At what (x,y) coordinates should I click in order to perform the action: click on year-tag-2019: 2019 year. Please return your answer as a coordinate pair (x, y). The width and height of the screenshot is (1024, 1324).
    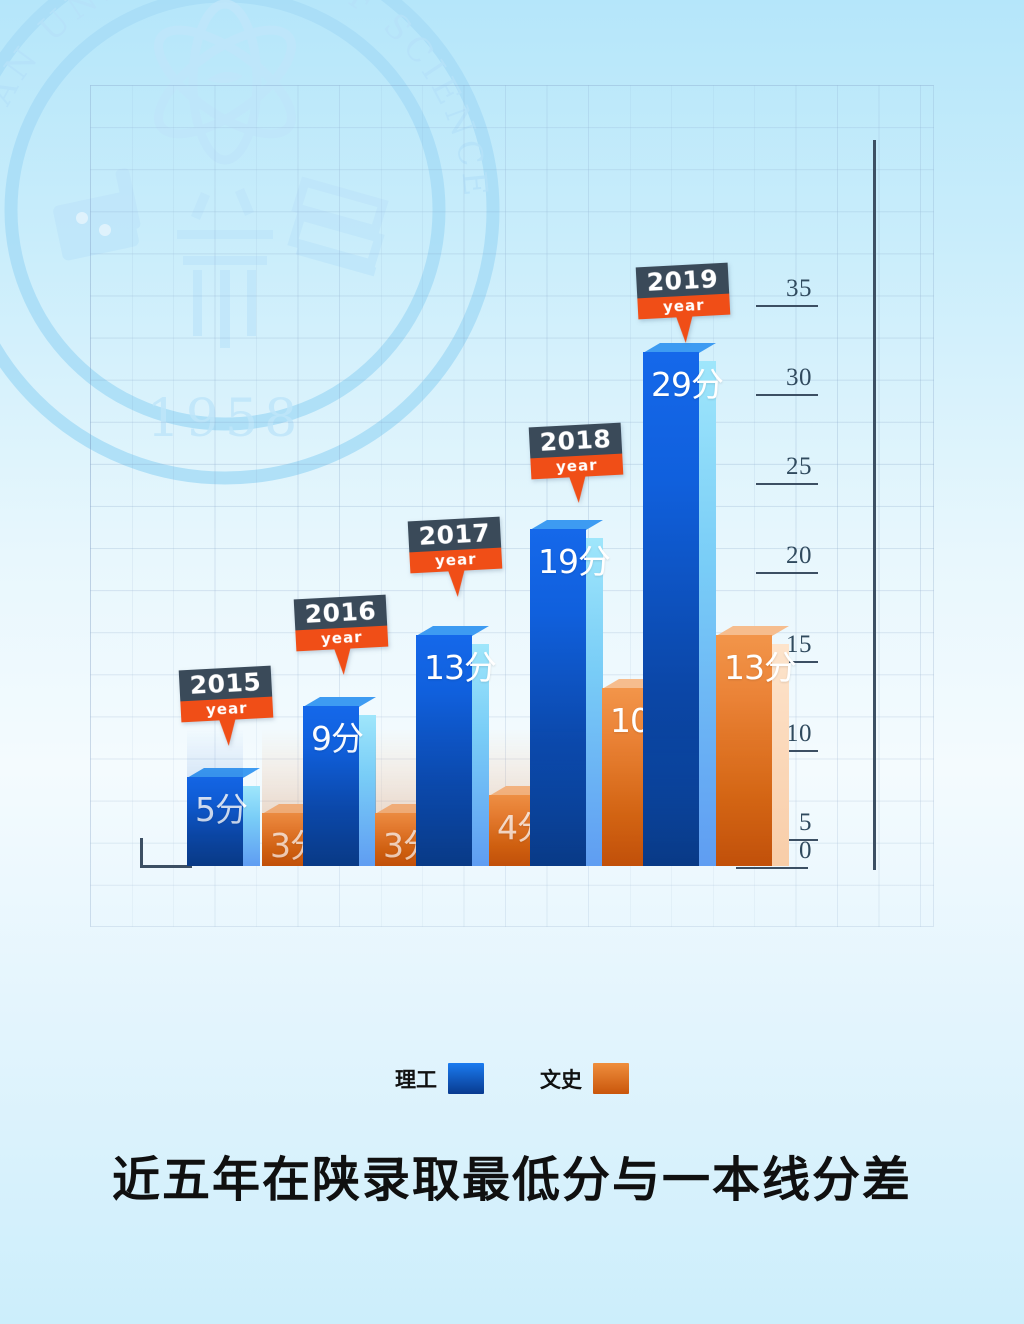
    Looking at the image, I should click on (683, 303).